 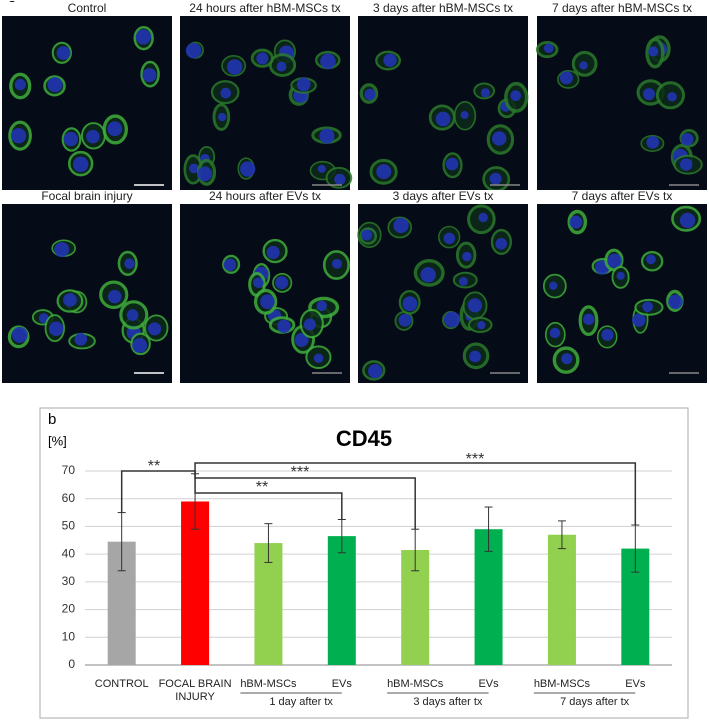 I want to click on image-label: 3 days after EVs tx, so click(x=443, y=196).